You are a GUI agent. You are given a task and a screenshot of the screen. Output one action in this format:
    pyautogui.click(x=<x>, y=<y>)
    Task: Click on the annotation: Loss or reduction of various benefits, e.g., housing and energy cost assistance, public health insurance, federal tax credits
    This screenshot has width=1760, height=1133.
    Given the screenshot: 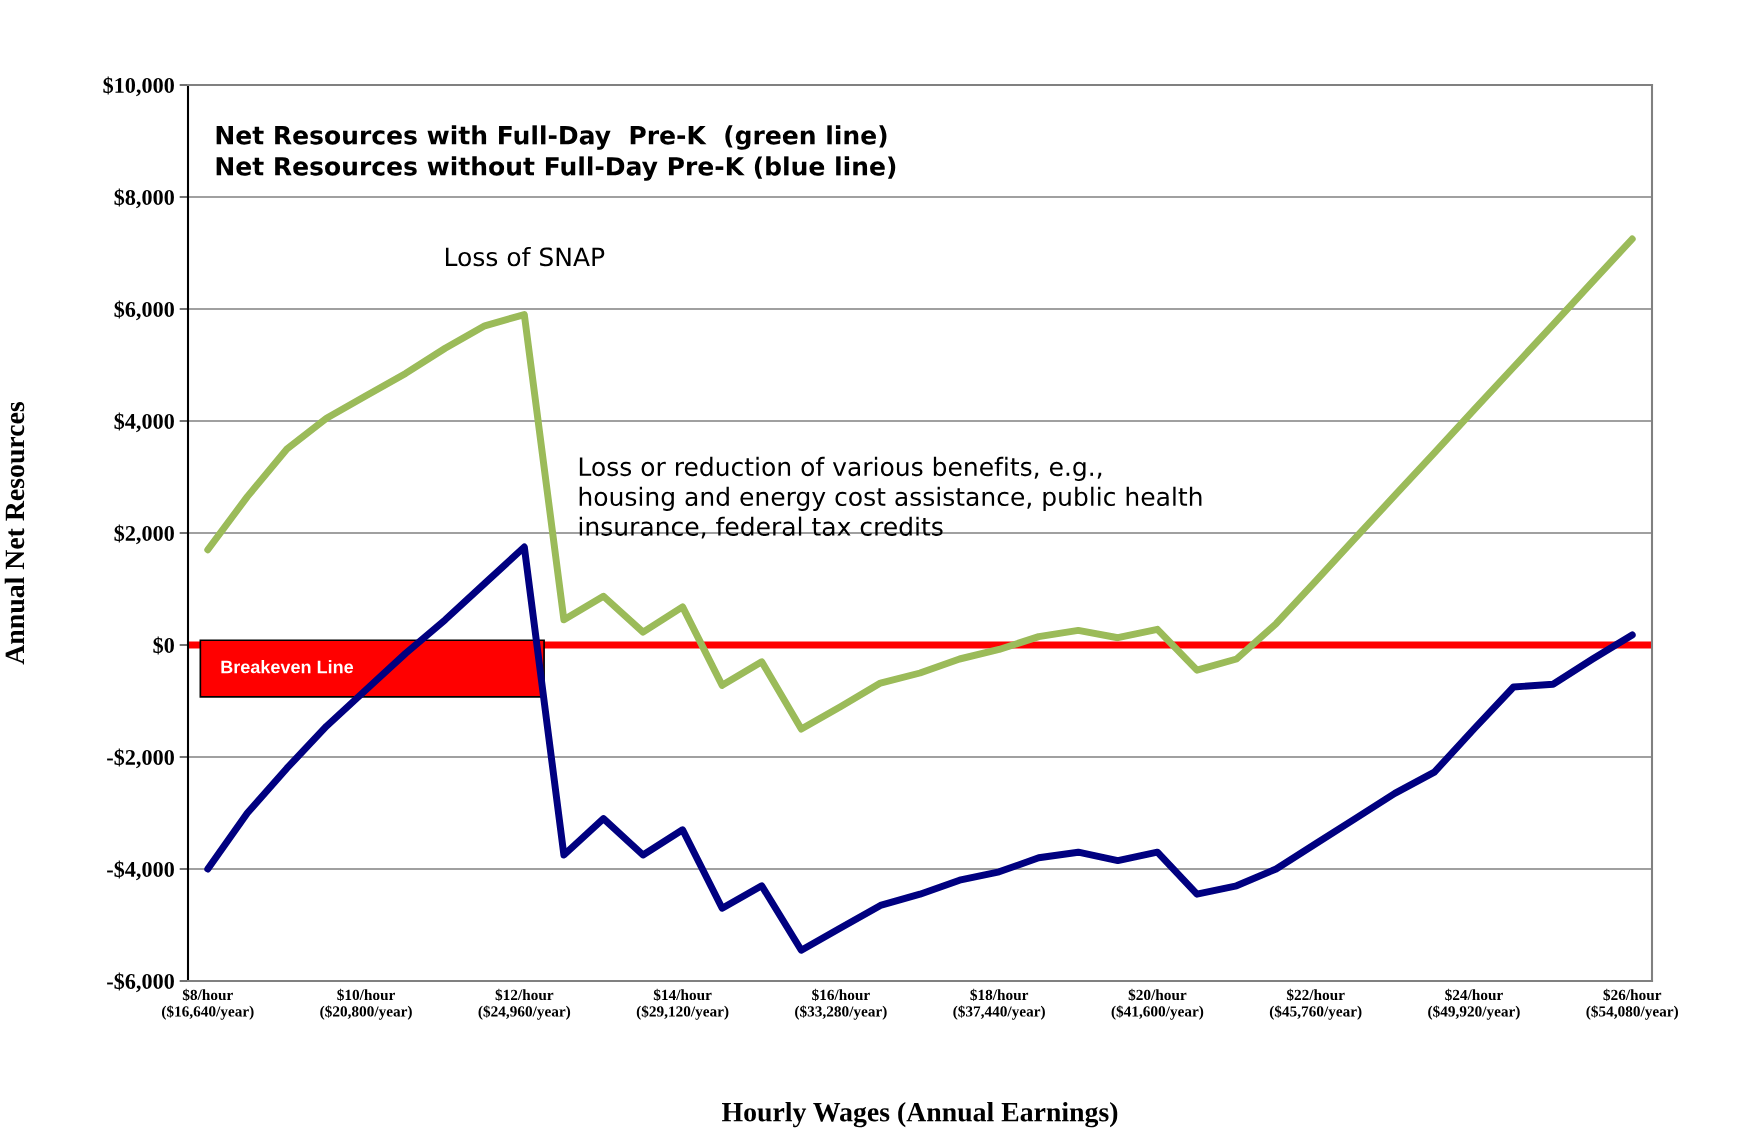 What is the action you would take?
    pyautogui.click(x=890, y=497)
    